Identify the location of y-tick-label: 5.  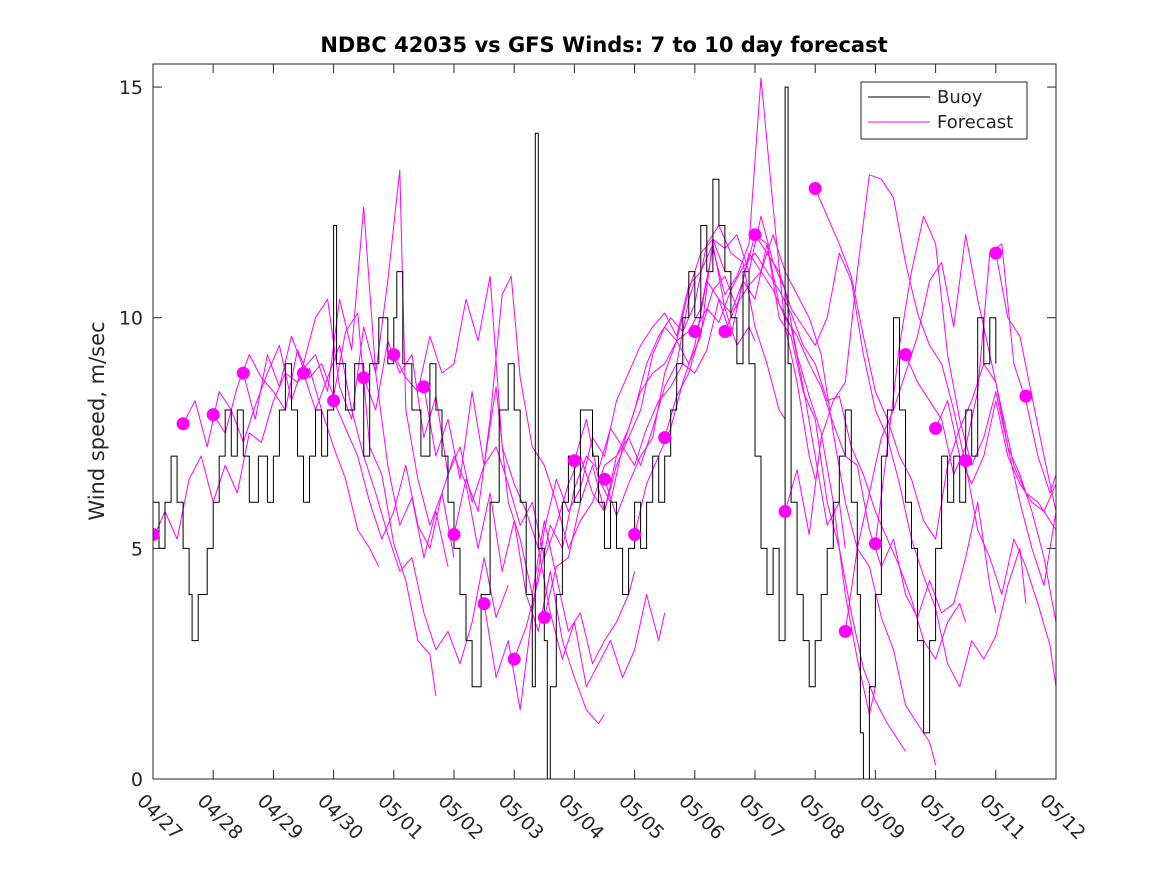
(137, 549).